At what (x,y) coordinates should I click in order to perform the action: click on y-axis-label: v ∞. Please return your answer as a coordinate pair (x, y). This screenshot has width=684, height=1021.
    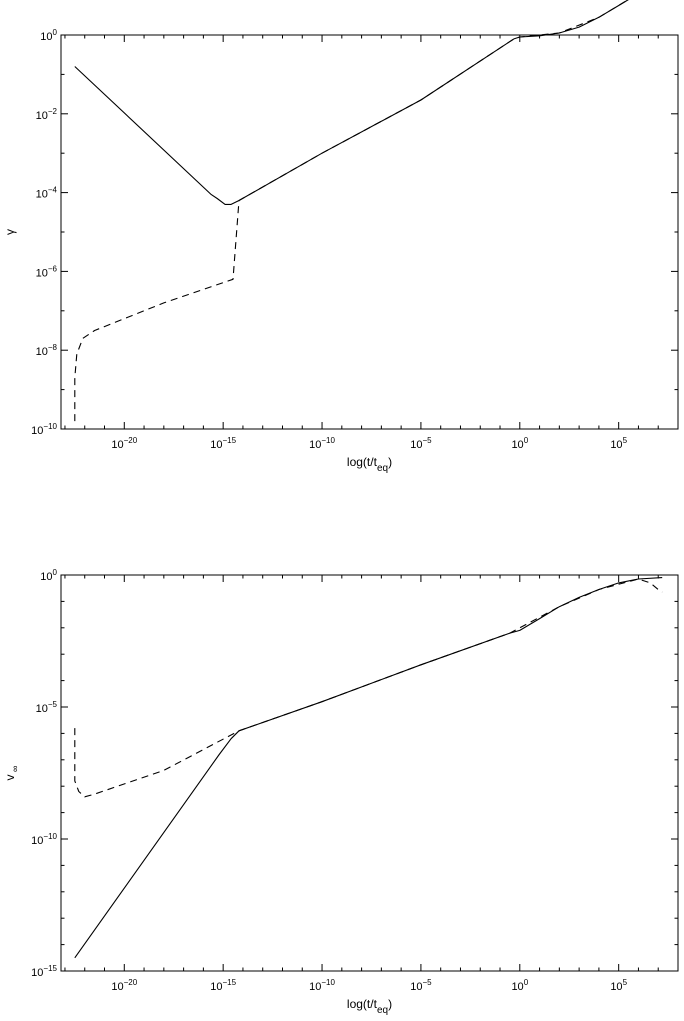
    Looking at the image, I should click on (11, 773).